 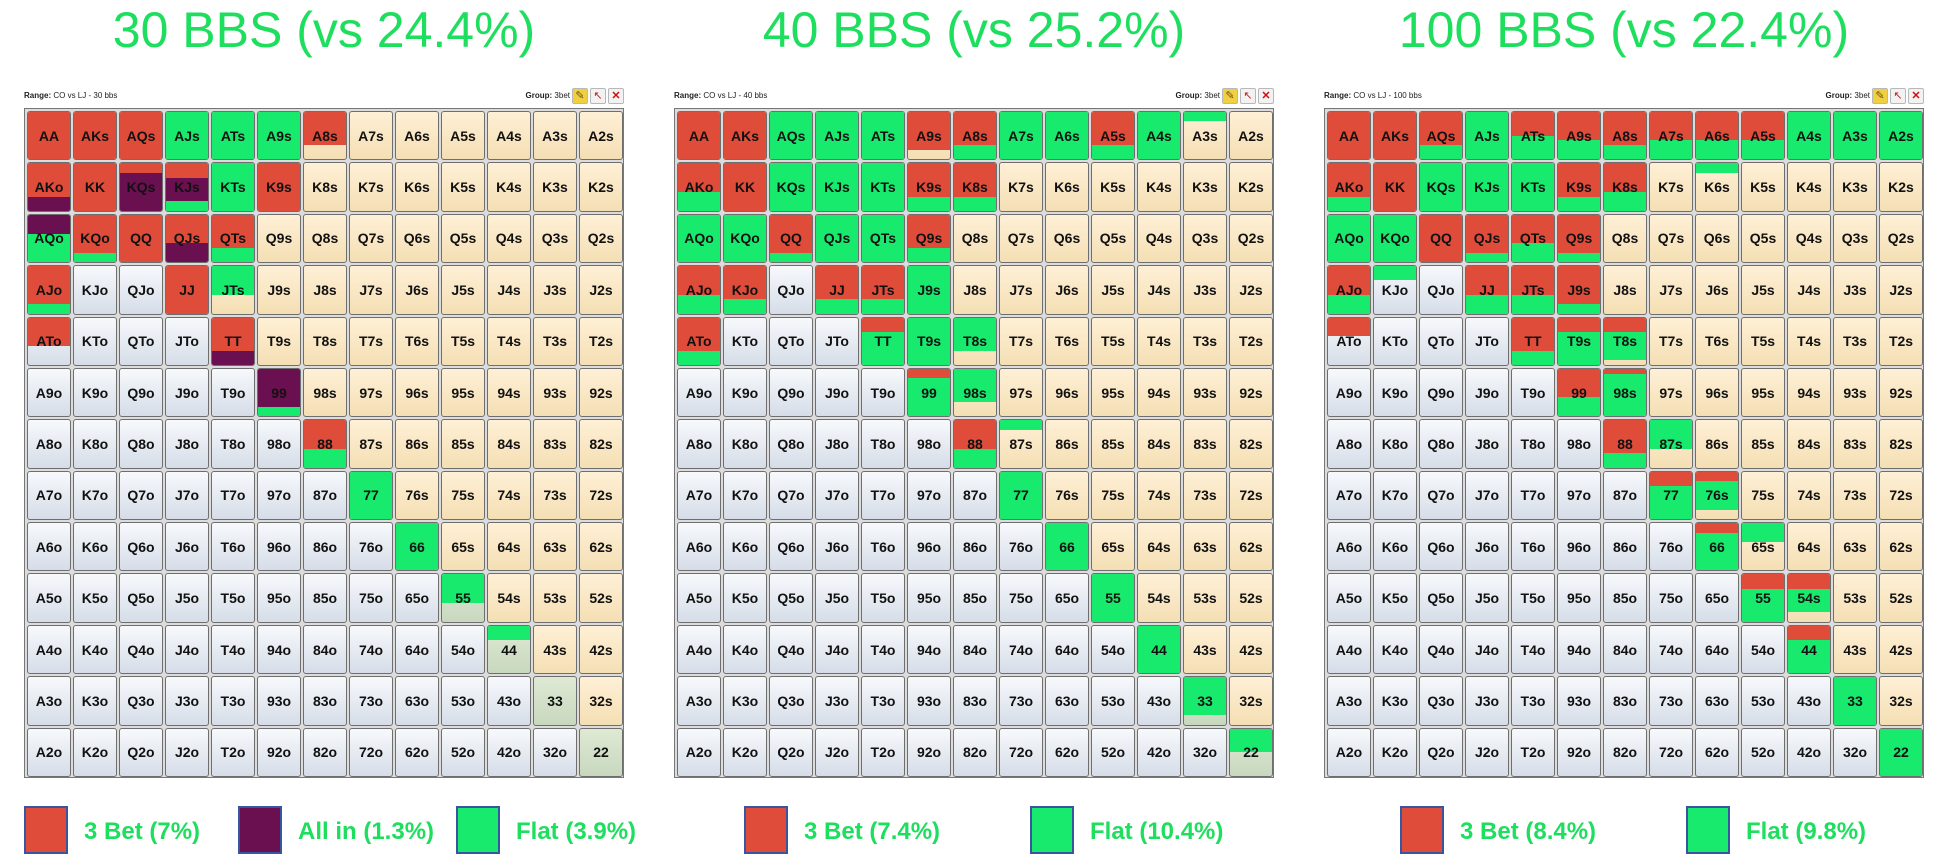 I want to click on hand-cell-a9o: A9o, so click(x=699, y=392).